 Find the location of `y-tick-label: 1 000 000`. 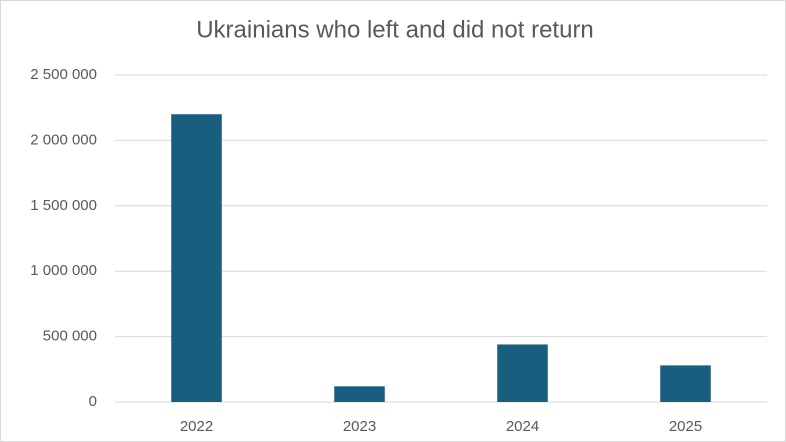

y-tick-label: 1 000 000 is located at coordinates (63, 270).